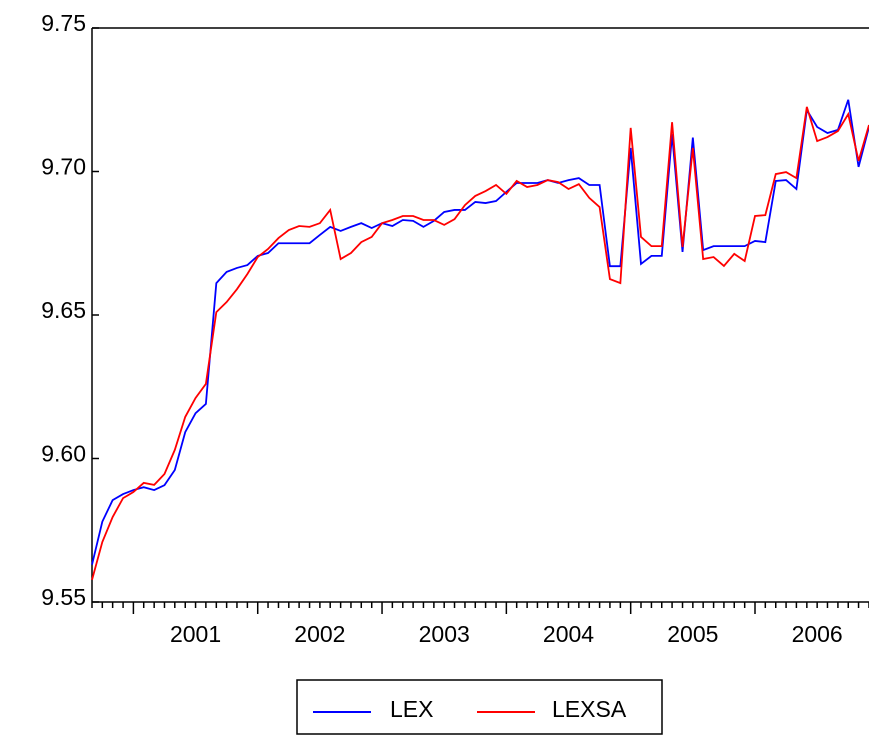 Image resolution: width=869 pixels, height=736 pixels. Describe the element at coordinates (63, 310) in the screenshot. I see `y-tick-label: 9.65` at that location.